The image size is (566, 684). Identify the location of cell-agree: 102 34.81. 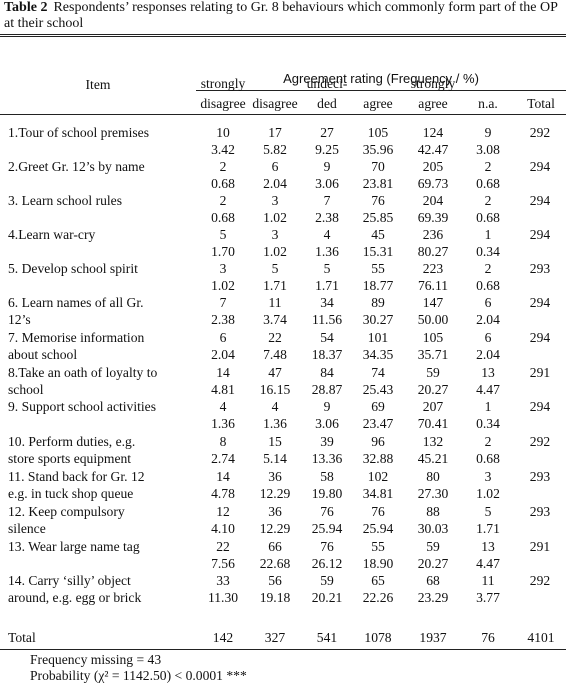
(378, 485).